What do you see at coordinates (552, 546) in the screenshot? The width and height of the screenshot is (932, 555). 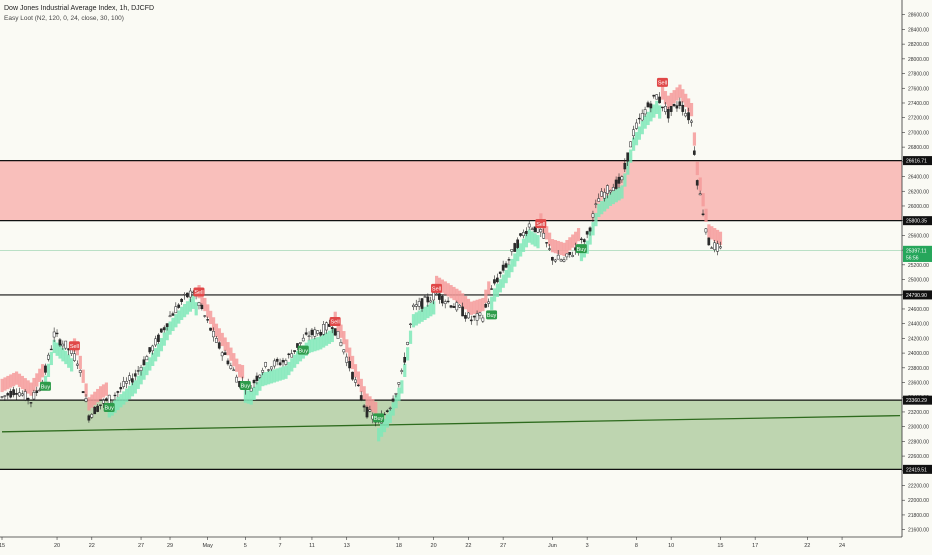 I see `time-tick-label: Jun` at bounding box center [552, 546].